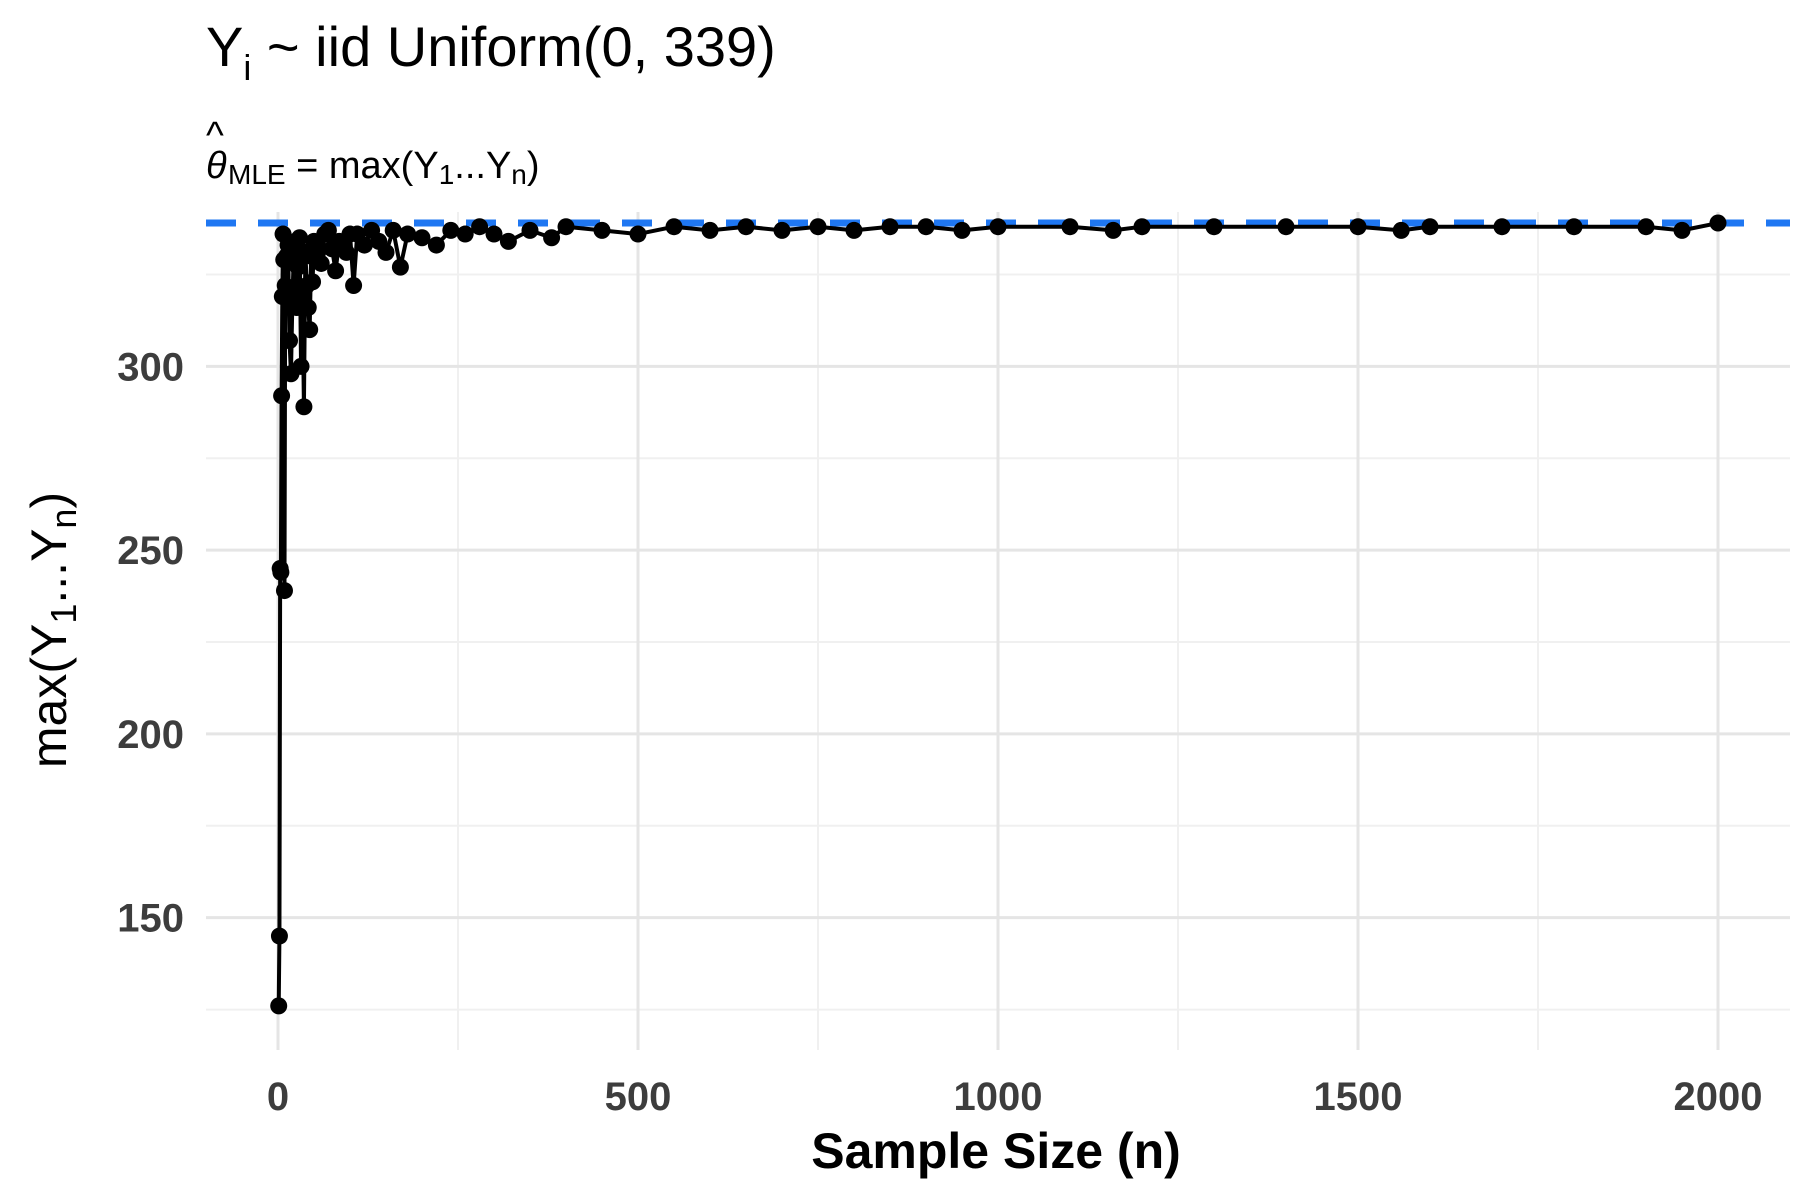  Describe the element at coordinates (52, 630) in the screenshot. I see `y-axis-title: max(Y1...Yn)` at that location.